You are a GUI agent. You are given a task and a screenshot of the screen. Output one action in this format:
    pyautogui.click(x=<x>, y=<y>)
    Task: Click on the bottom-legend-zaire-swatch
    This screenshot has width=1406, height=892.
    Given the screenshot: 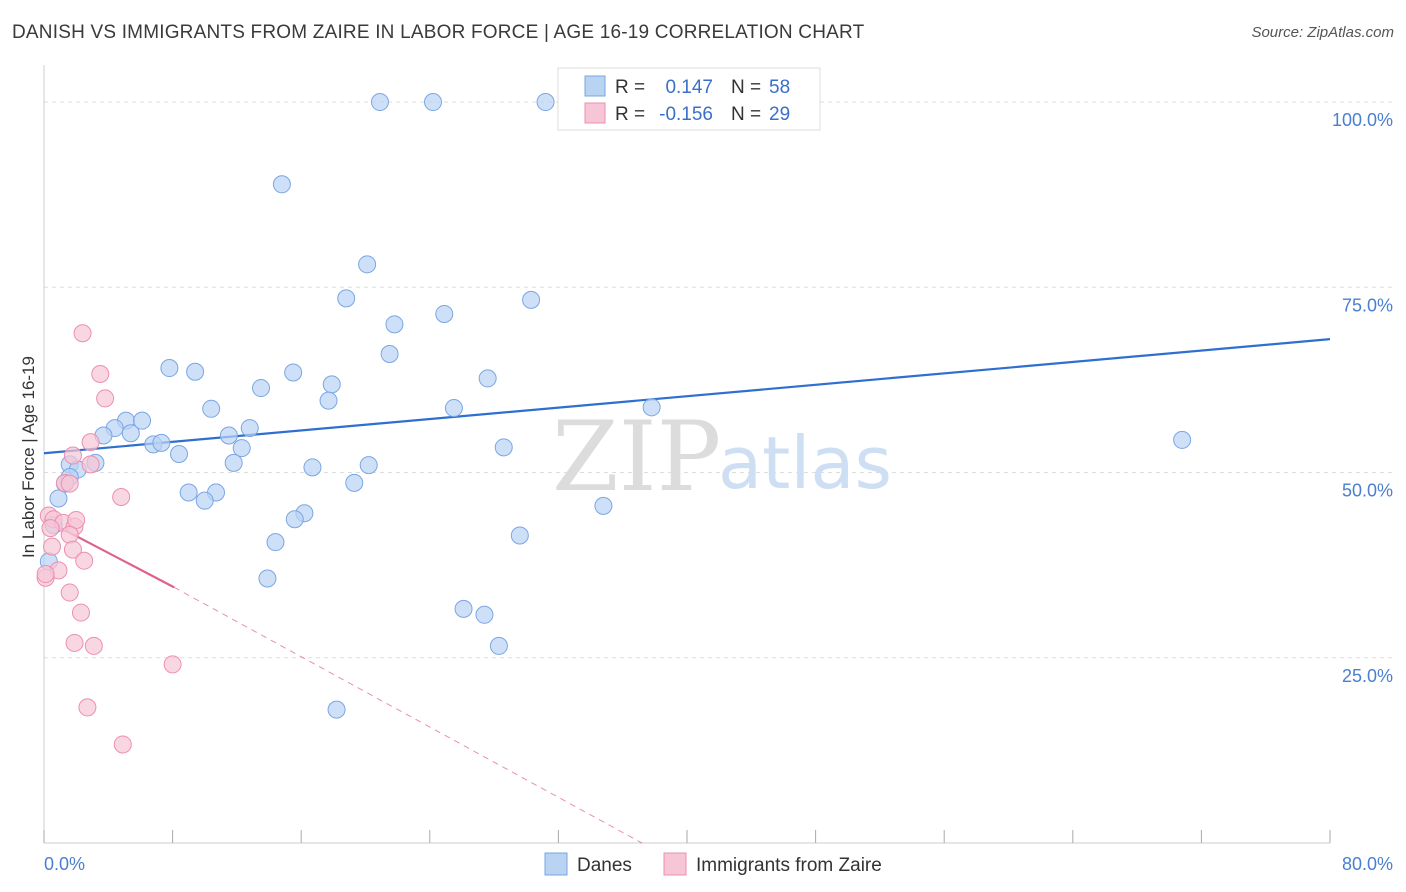 What is the action you would take?
    pyautogui.click(x=675, y=864)
    